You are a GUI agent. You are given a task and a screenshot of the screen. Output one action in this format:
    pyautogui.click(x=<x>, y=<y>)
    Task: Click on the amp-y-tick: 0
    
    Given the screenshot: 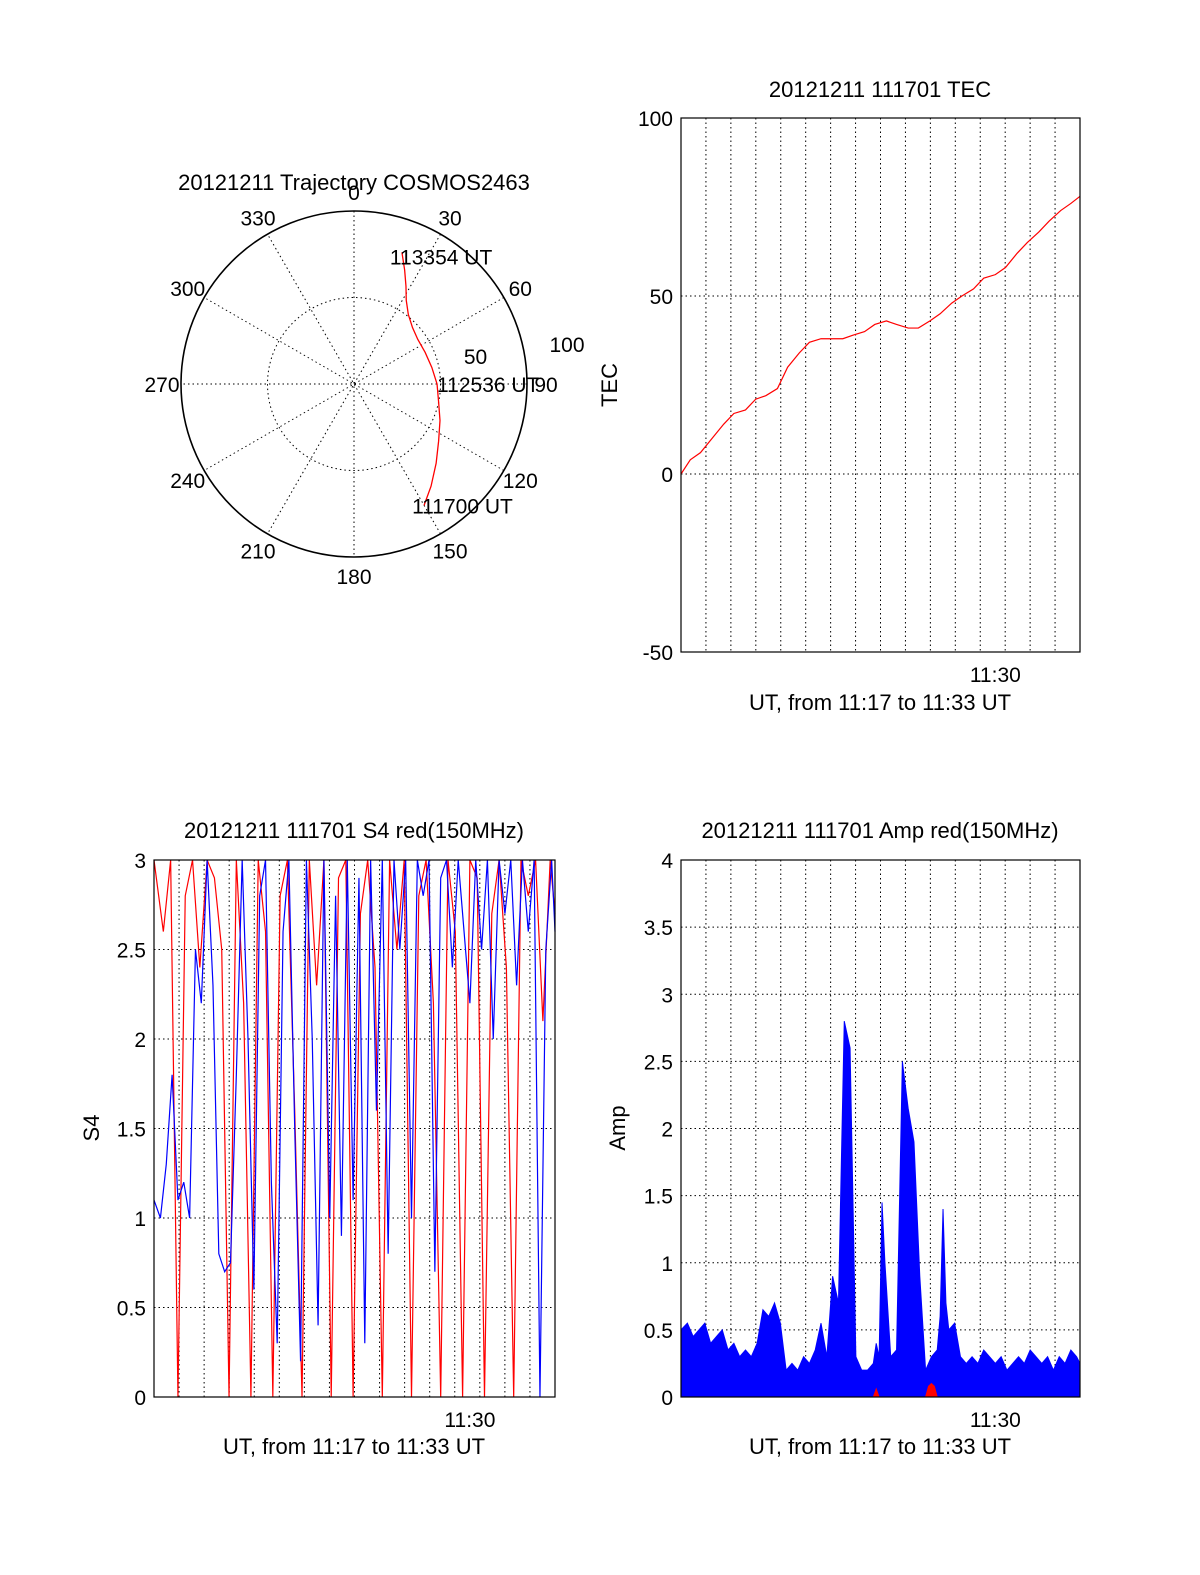 What is the action you would take?
    pyautogui.click(x=667, y=1398)
    